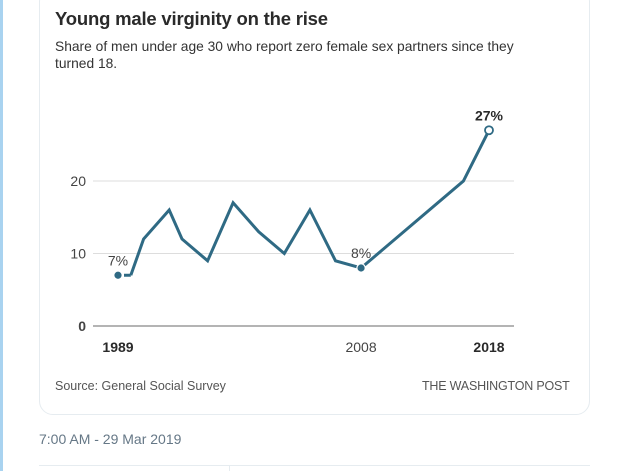  Describe the element at coordinates (489, 115) in the screenshot. I see `data-label-2018: 27%` at that location.